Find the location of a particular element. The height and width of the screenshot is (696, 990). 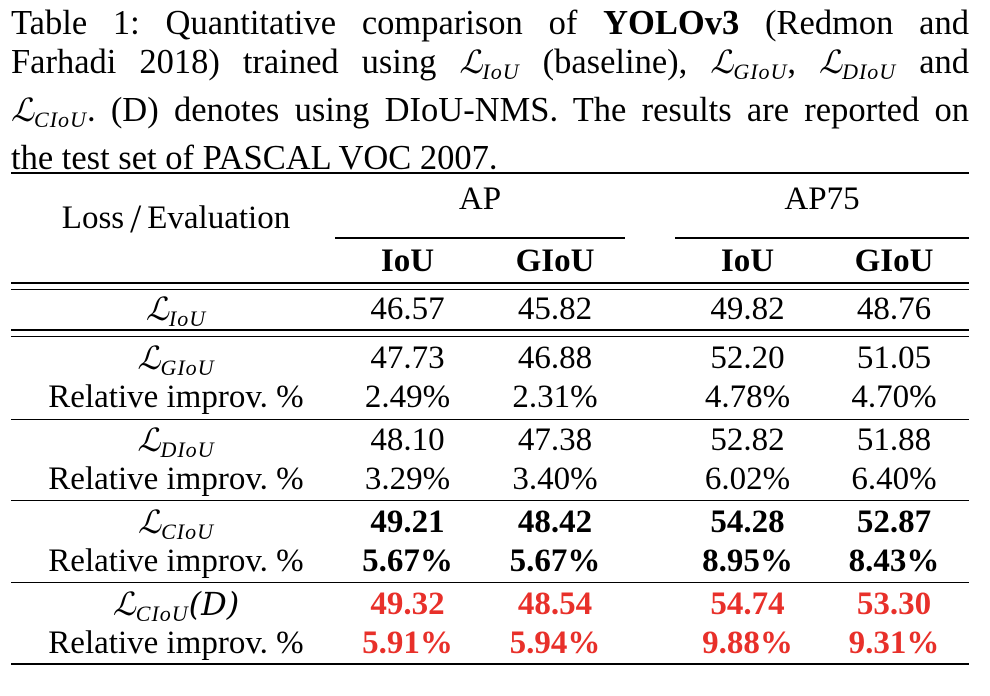

cell-giou-ap-giou: 46.88 is located at coordinates (555, 358).